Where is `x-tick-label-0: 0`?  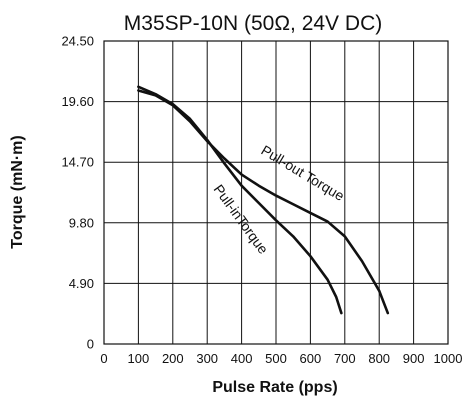 x-tick-label-0: 0 is located at coordinates (103, 358).